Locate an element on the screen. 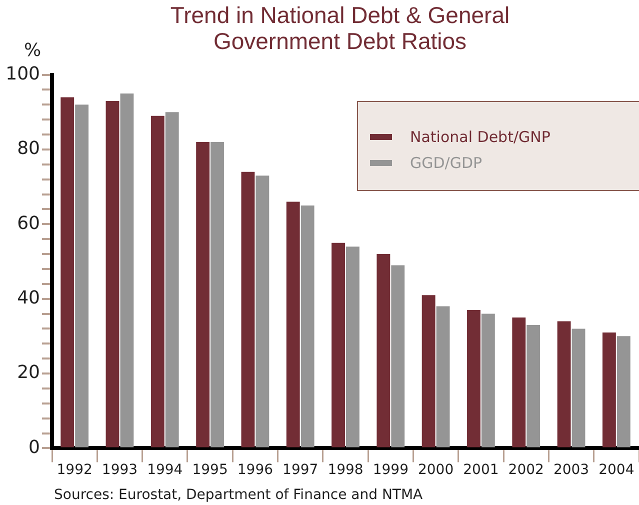 The height and width of the screenshot is (505, 639). x-tick-label: 1993 is located at coordinates (120, 470).